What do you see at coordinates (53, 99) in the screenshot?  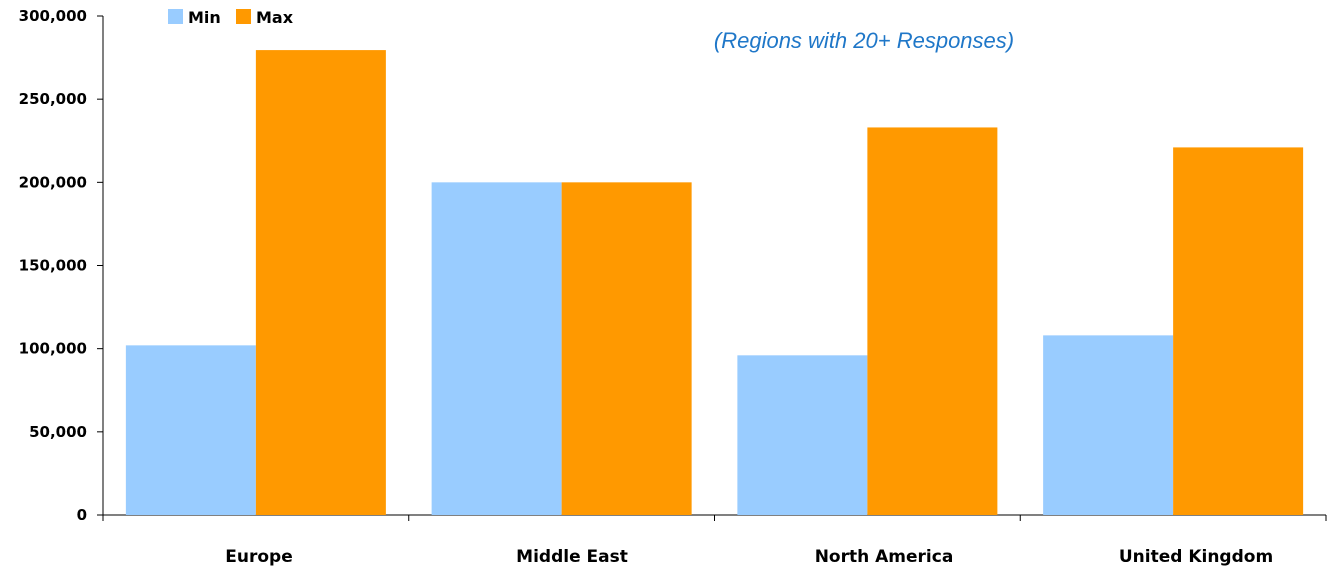 I see `y-tick-label: 250,000` at bounding box center [53, 99].